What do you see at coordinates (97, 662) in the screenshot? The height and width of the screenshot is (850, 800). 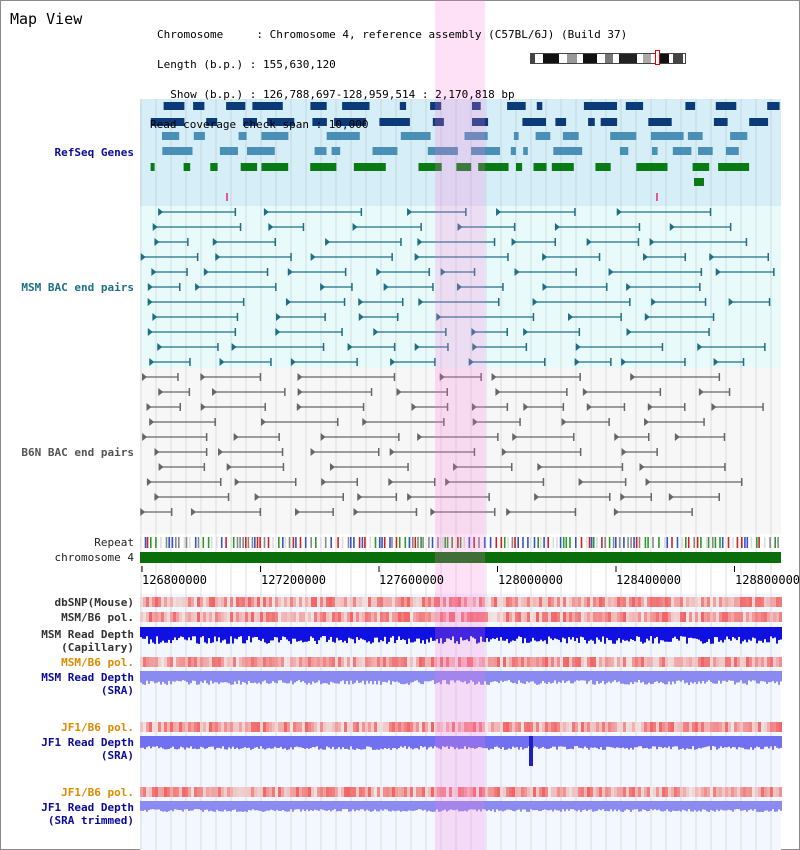 I see `track-label-msm-b6-pol-sra: MSM/B6 pol.` at bounding box center [97, 662].